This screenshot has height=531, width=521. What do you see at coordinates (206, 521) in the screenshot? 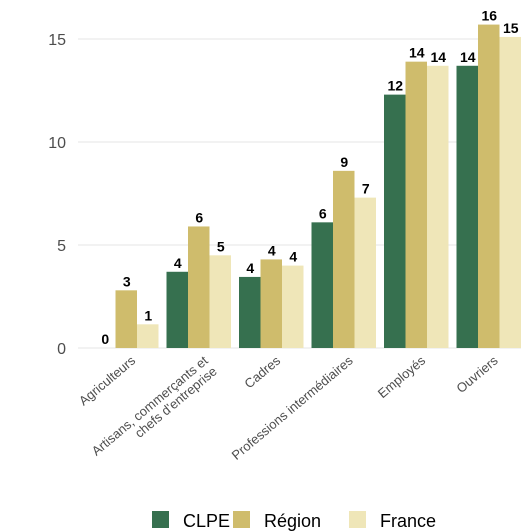
I see `legend-label-CLPE: CLPE` at bounding box center [206, 521].